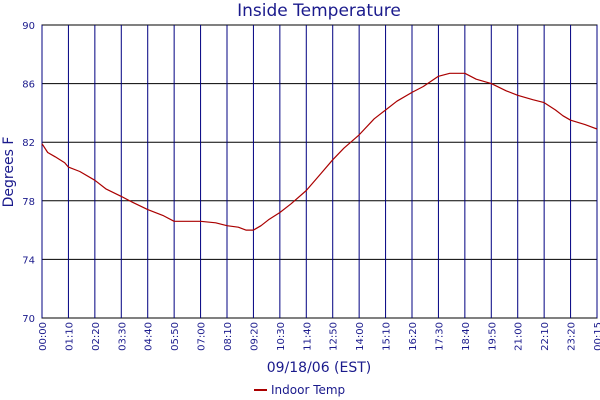 The height and width of the screenshot is (400, 600). I want to click on x-tick-label: 21:00, so click(519, 336).